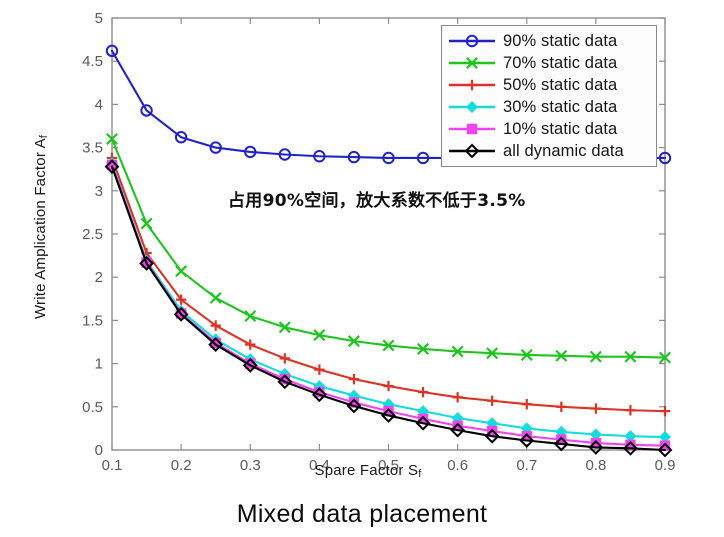  I want to click on legend-item-5: 10% static data, so click(548, 129).